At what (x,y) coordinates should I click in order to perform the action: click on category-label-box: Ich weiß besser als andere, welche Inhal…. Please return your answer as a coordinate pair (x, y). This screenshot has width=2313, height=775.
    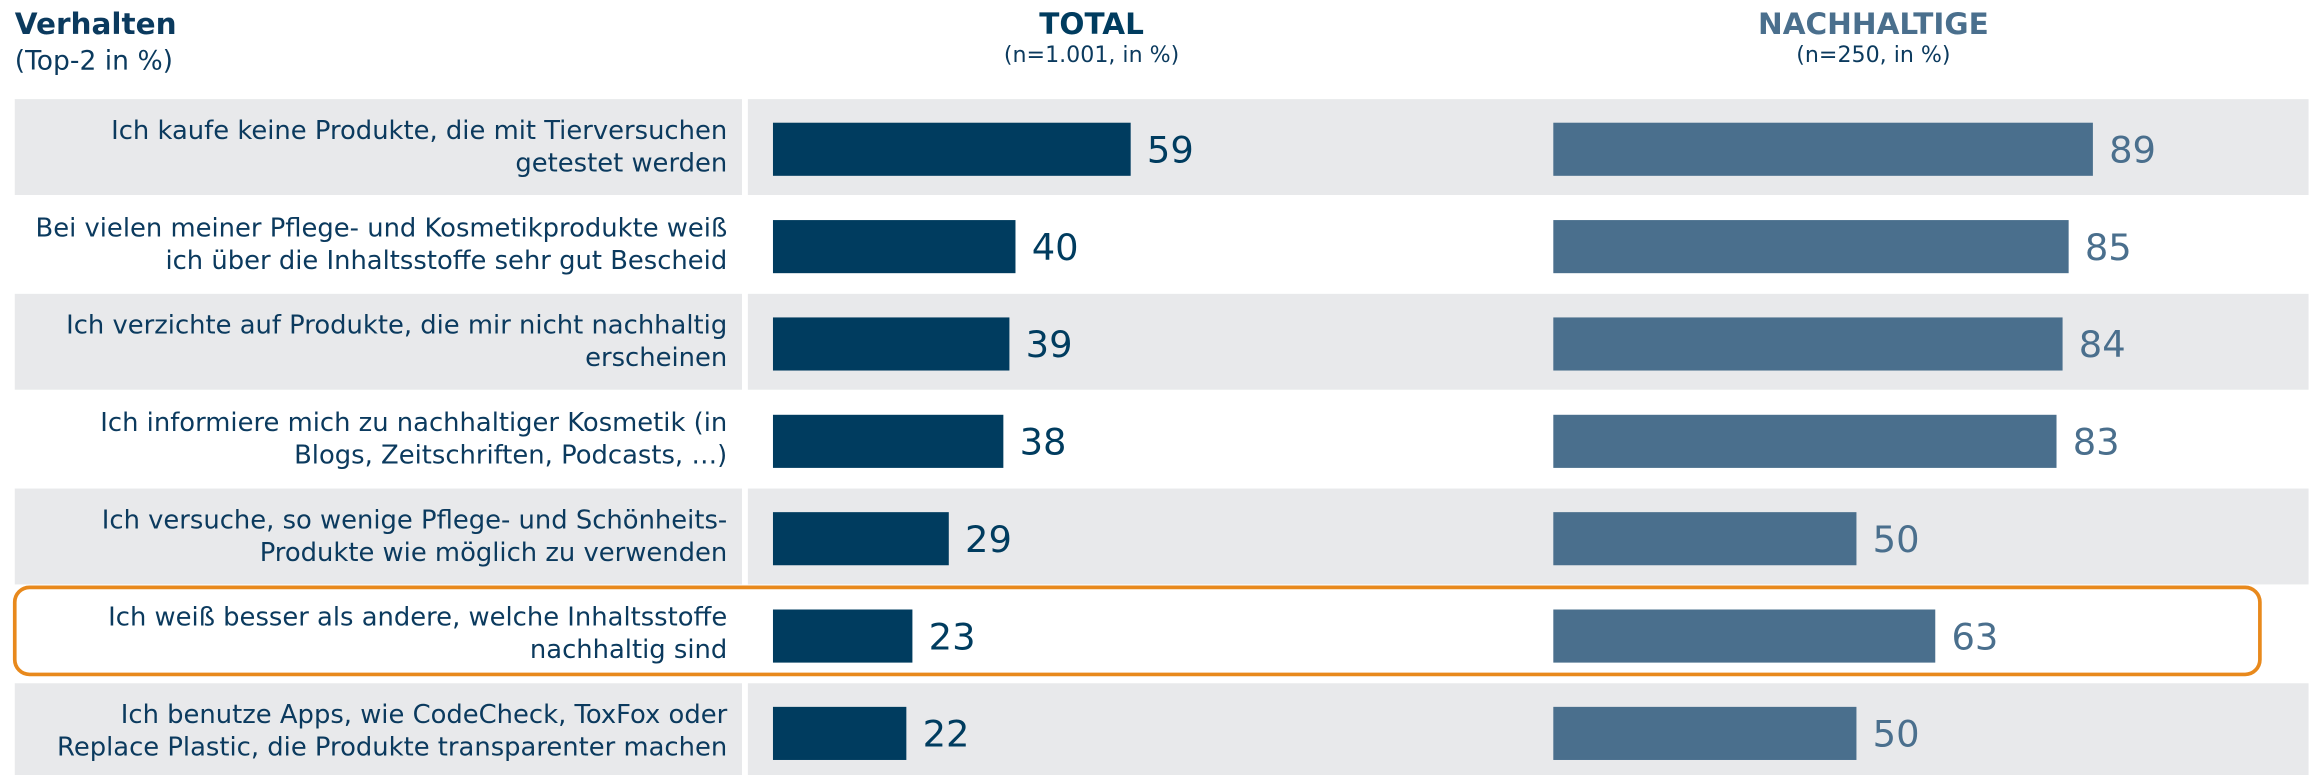
    Looking at the image, I should click on (418, 634).